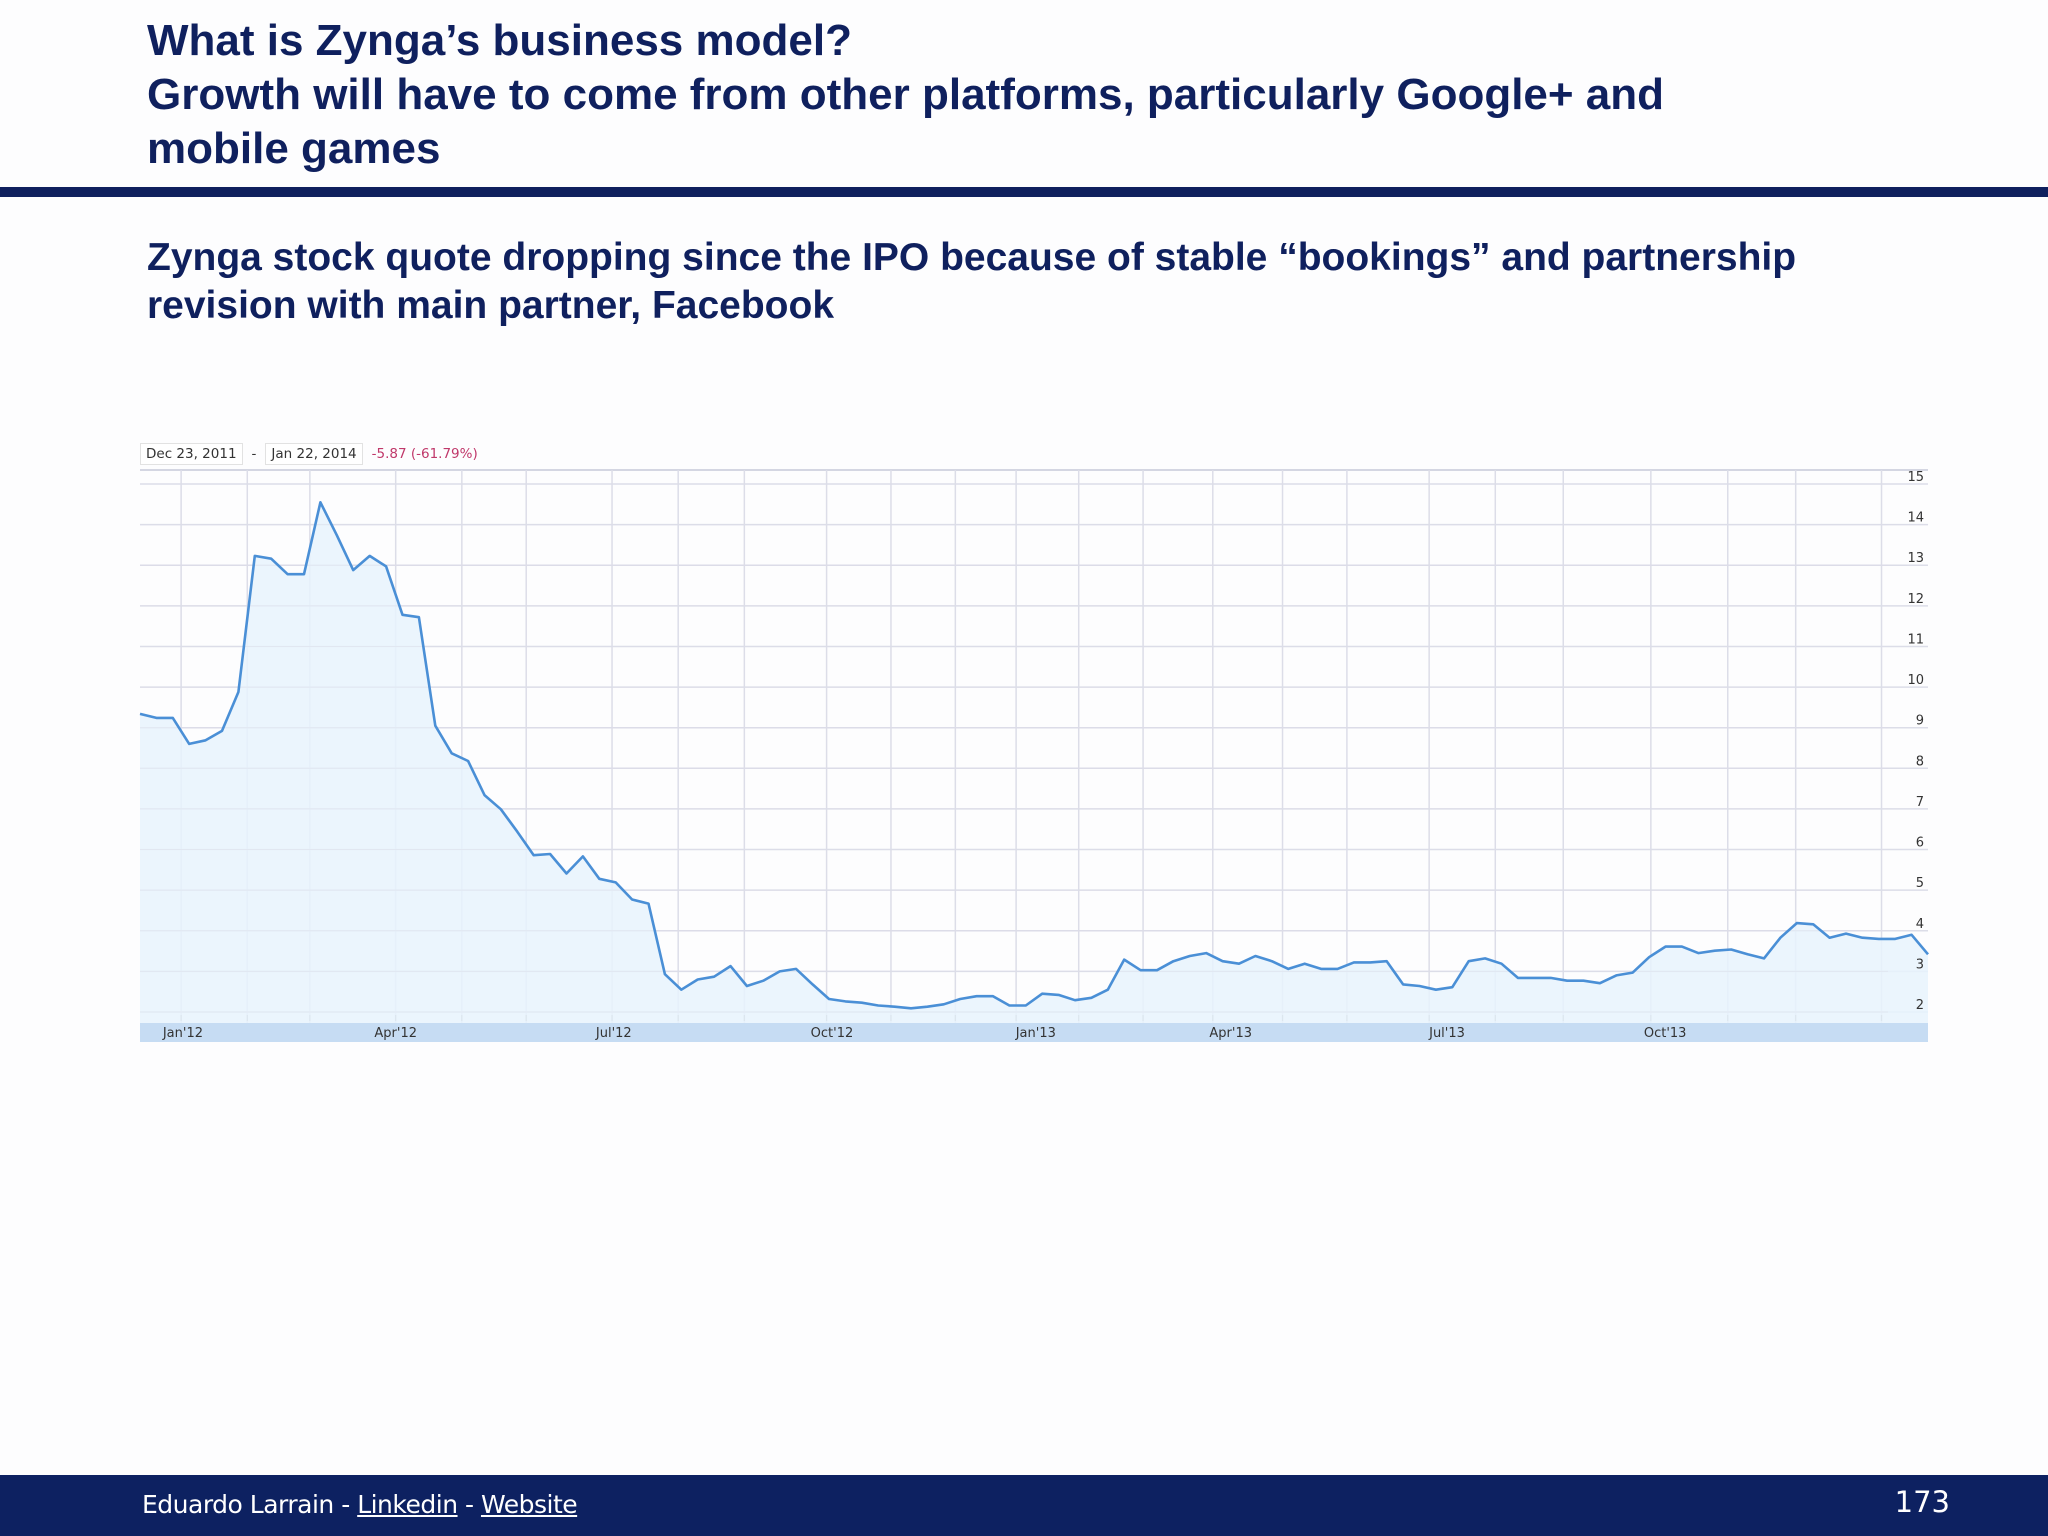 The width and height of the screenshot is (2048, 1536). I want to click on y-axis-label: 10, so click(1915, 680).